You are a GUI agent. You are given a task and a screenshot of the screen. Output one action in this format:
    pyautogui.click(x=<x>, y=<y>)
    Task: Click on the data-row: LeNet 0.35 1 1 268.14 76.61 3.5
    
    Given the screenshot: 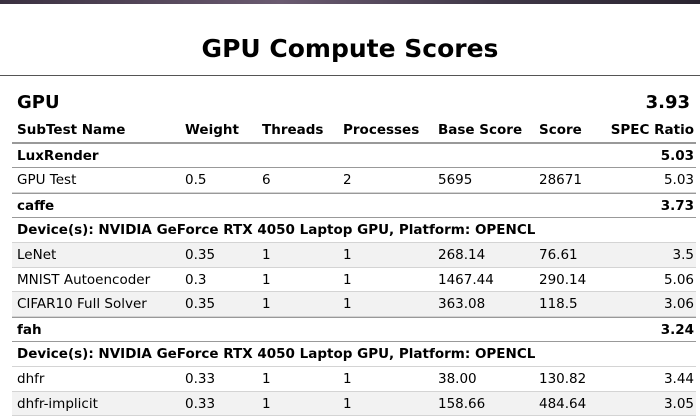 What is the action you would take?
    pyautogui.click(x=354, y=255)
    